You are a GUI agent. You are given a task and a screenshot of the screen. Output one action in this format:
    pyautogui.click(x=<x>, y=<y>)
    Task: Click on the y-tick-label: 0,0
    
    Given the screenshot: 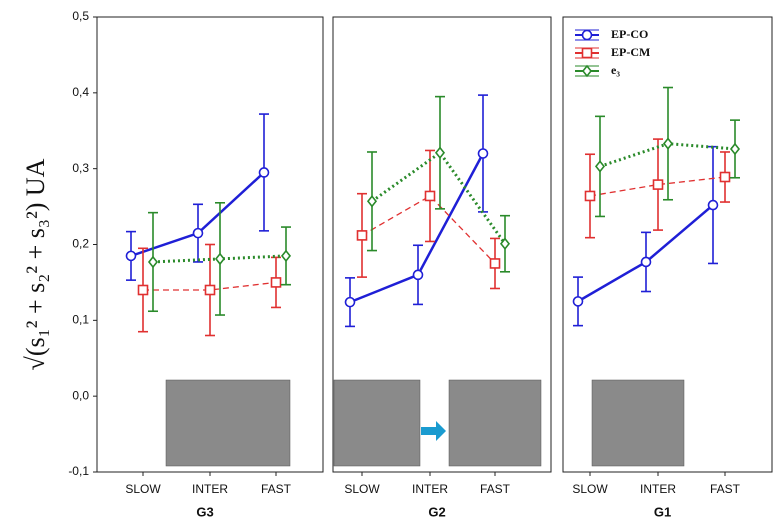 What is the action you would take?
    pyautogui.click(x=80, y=395)
    